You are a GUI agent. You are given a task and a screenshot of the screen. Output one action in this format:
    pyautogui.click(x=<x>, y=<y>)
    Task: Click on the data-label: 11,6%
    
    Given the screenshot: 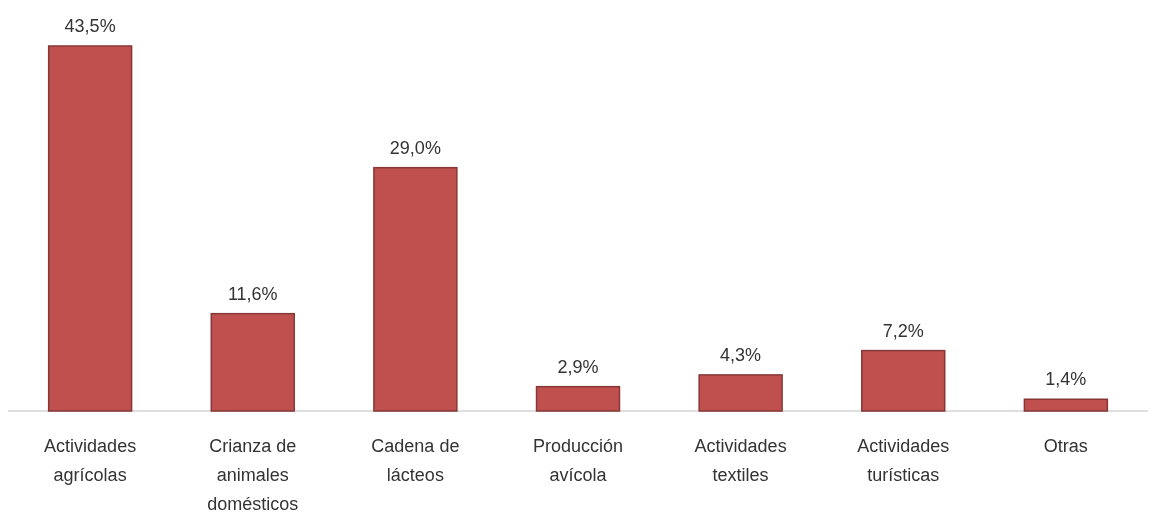 What is the action you would take?
    pyautogui.click(x=252, y=293)
    